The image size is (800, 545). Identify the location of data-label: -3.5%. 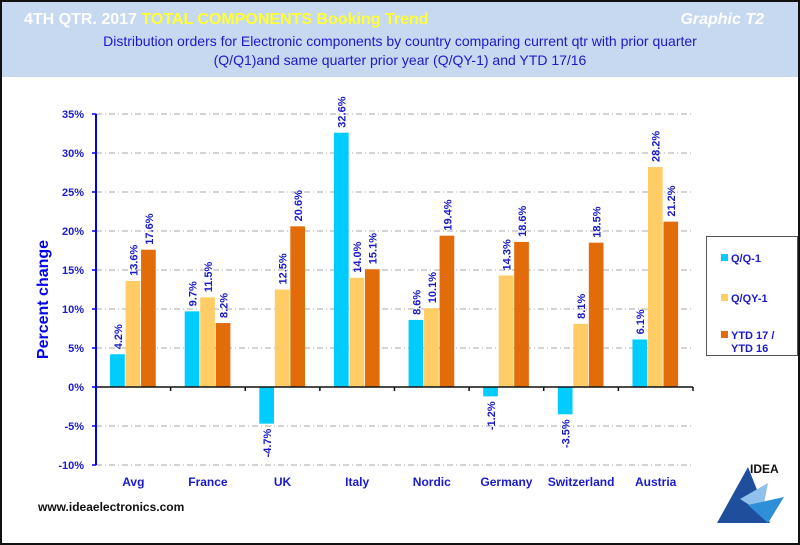
(567, 433).